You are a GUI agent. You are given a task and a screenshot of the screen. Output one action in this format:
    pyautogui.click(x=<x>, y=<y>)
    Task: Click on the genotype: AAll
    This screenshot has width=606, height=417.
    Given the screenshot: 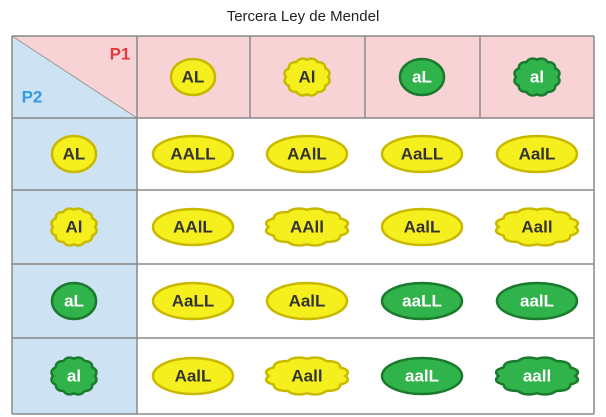 What is the action you would take?
    pyautogui.click(x=307, y=226)
    